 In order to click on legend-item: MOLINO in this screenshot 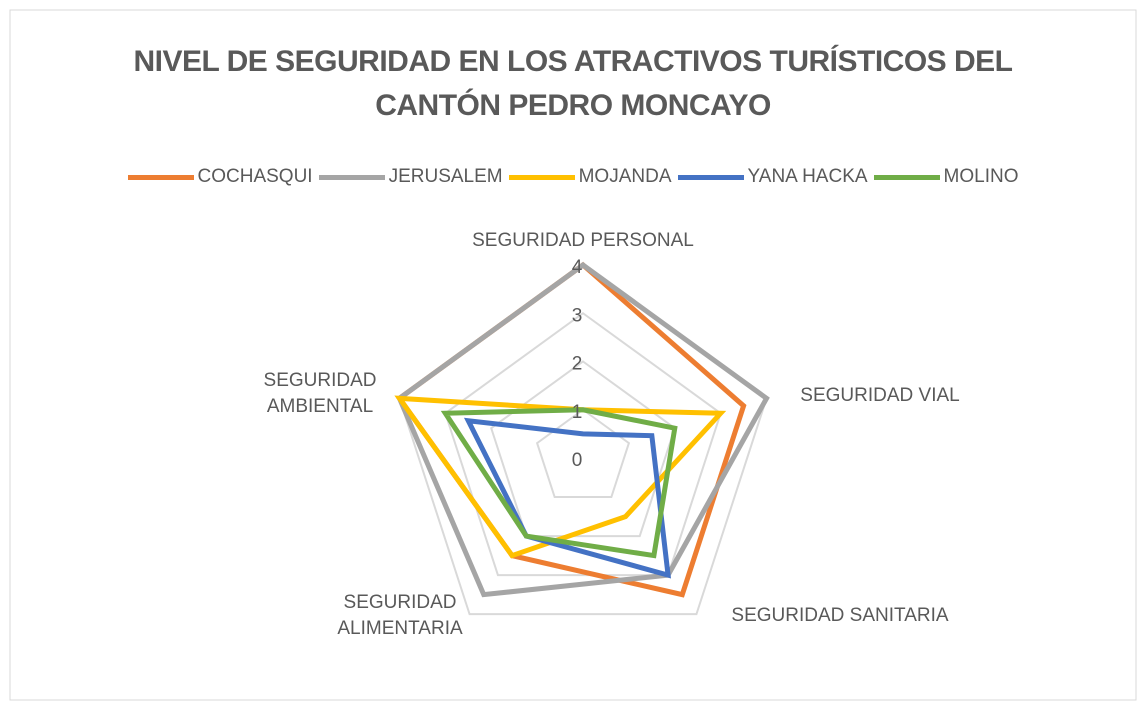, I will do `click(946, 177)`.